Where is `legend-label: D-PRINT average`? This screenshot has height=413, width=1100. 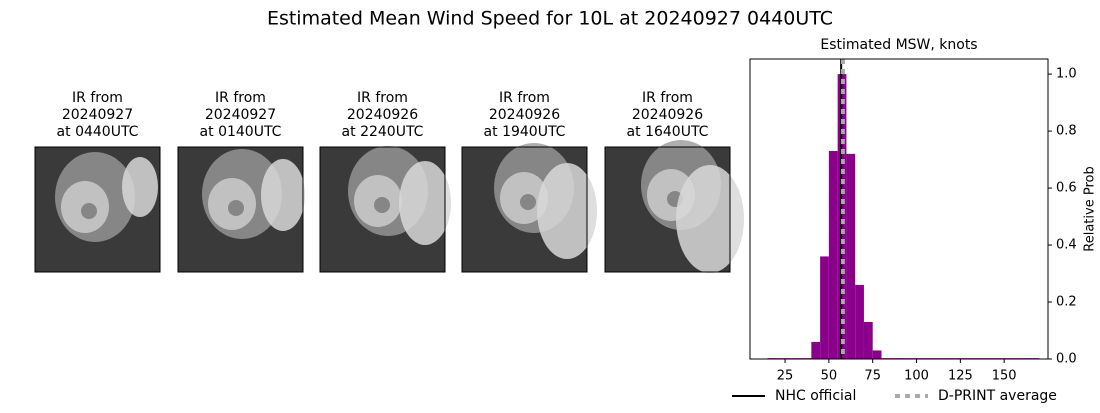
legend-label: D-PRINT average is located at coordinates (997, 396).